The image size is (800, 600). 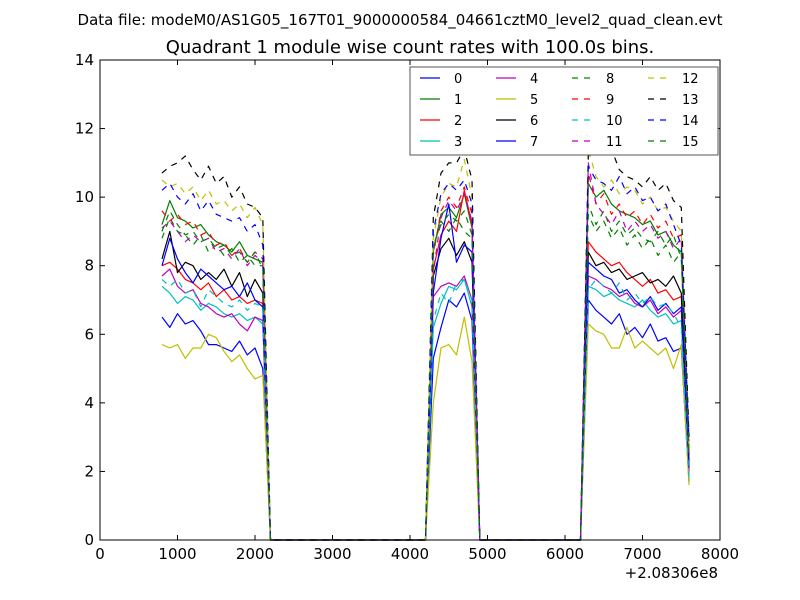 I want to click on y-tick-label-1: 2, so click(x=89, y=471).